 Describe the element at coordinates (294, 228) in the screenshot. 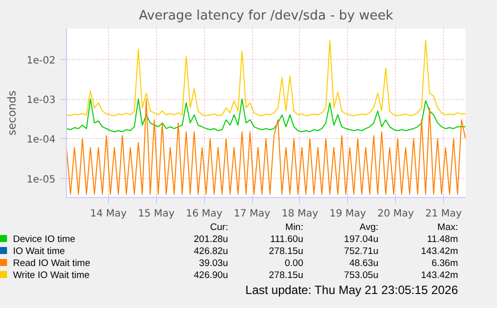

I see `text: Min:` at that location.